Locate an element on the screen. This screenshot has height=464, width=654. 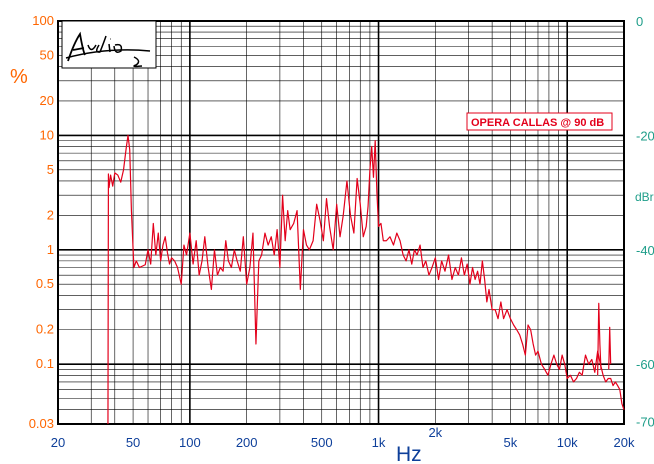
x-axis-label: Hz is located at coordinates (409, 453).